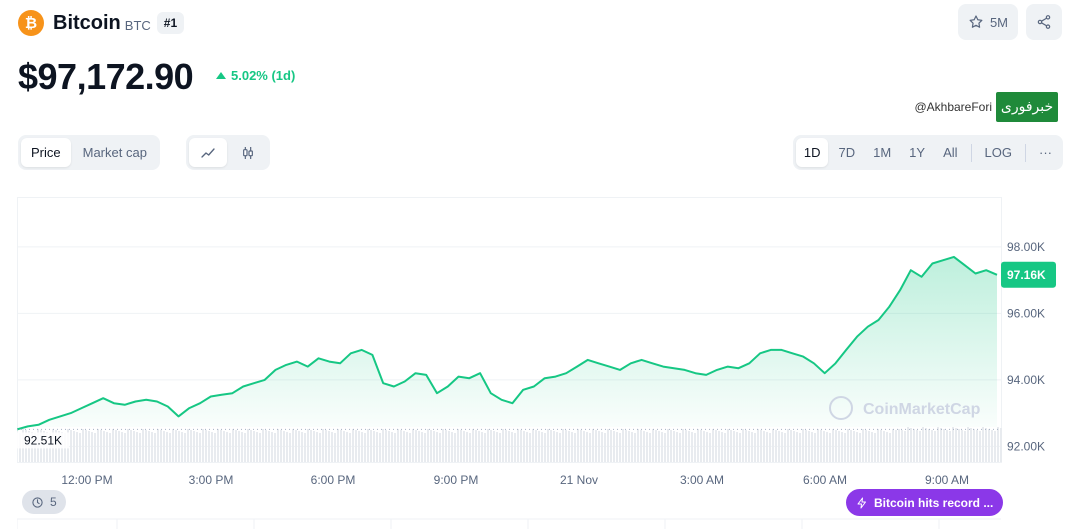  What do you see at coordinates (248, 152) in the screenshot?
I see `candlestick-button` at bounding box center [248, 152].